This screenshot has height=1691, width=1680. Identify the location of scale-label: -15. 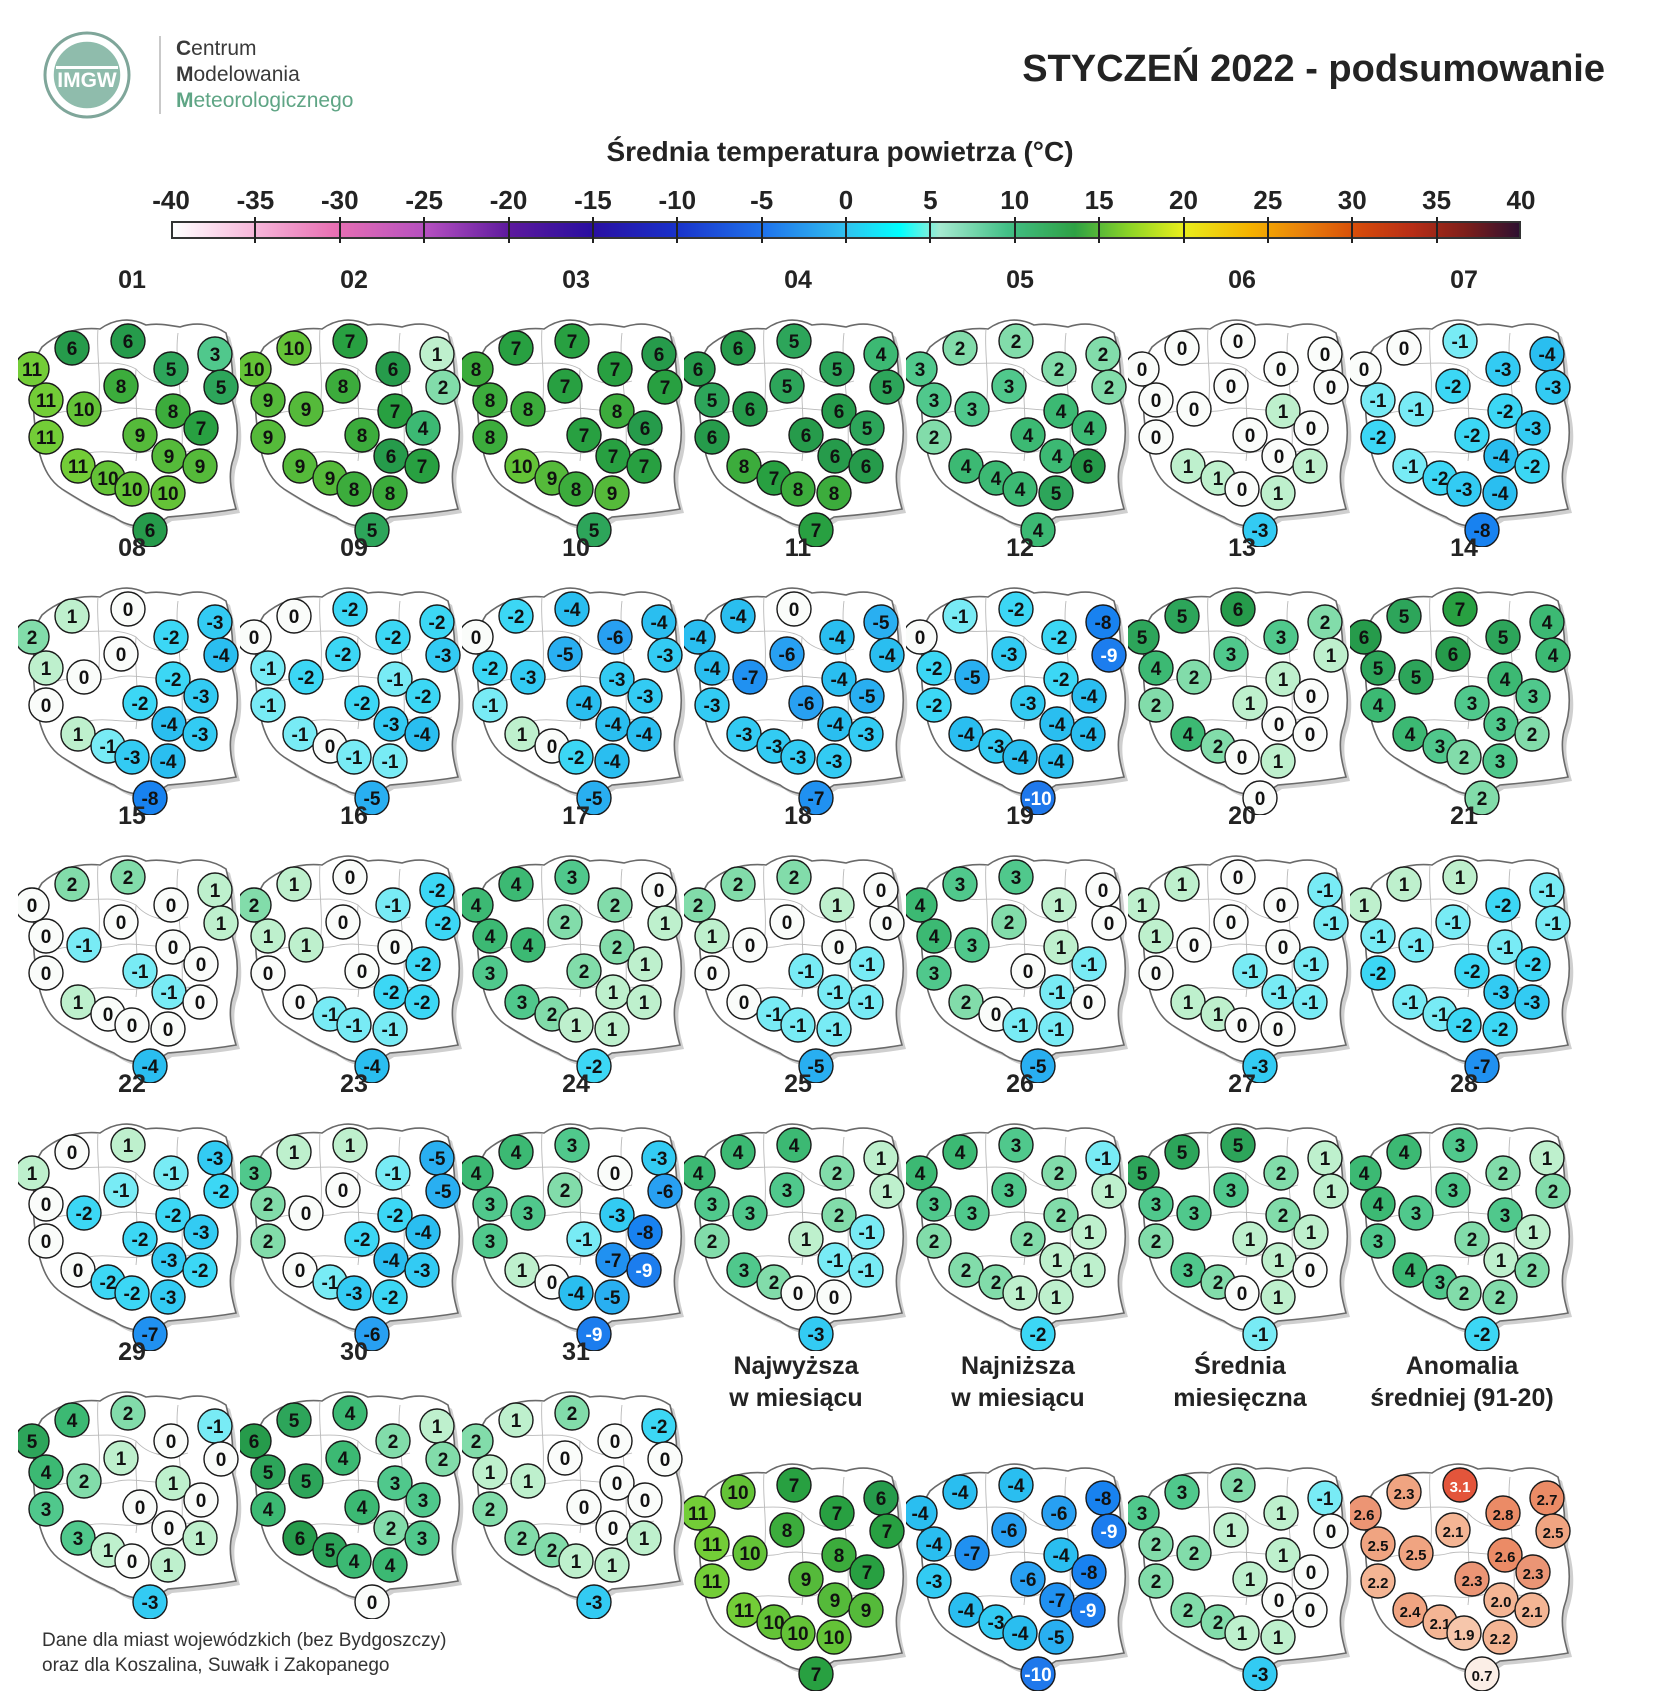
(593, 200).